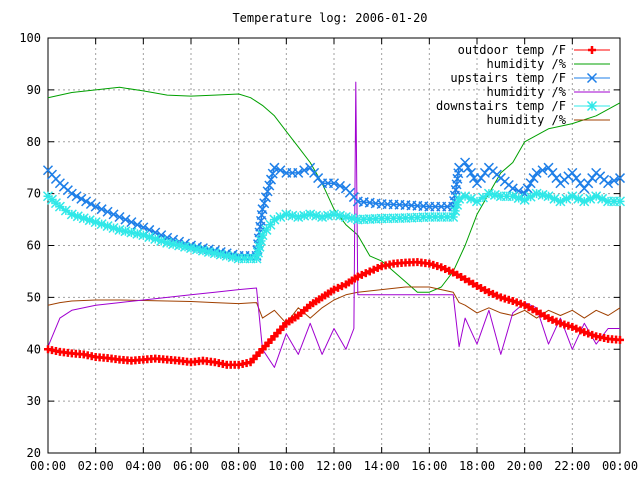 Image resolution: width=640 pixels, height=480 pixels. What do you see at coordinates (508, 78) in the screenshot?
I see `legend-label: upstairs temp /F` at bounding box center [508, 78].